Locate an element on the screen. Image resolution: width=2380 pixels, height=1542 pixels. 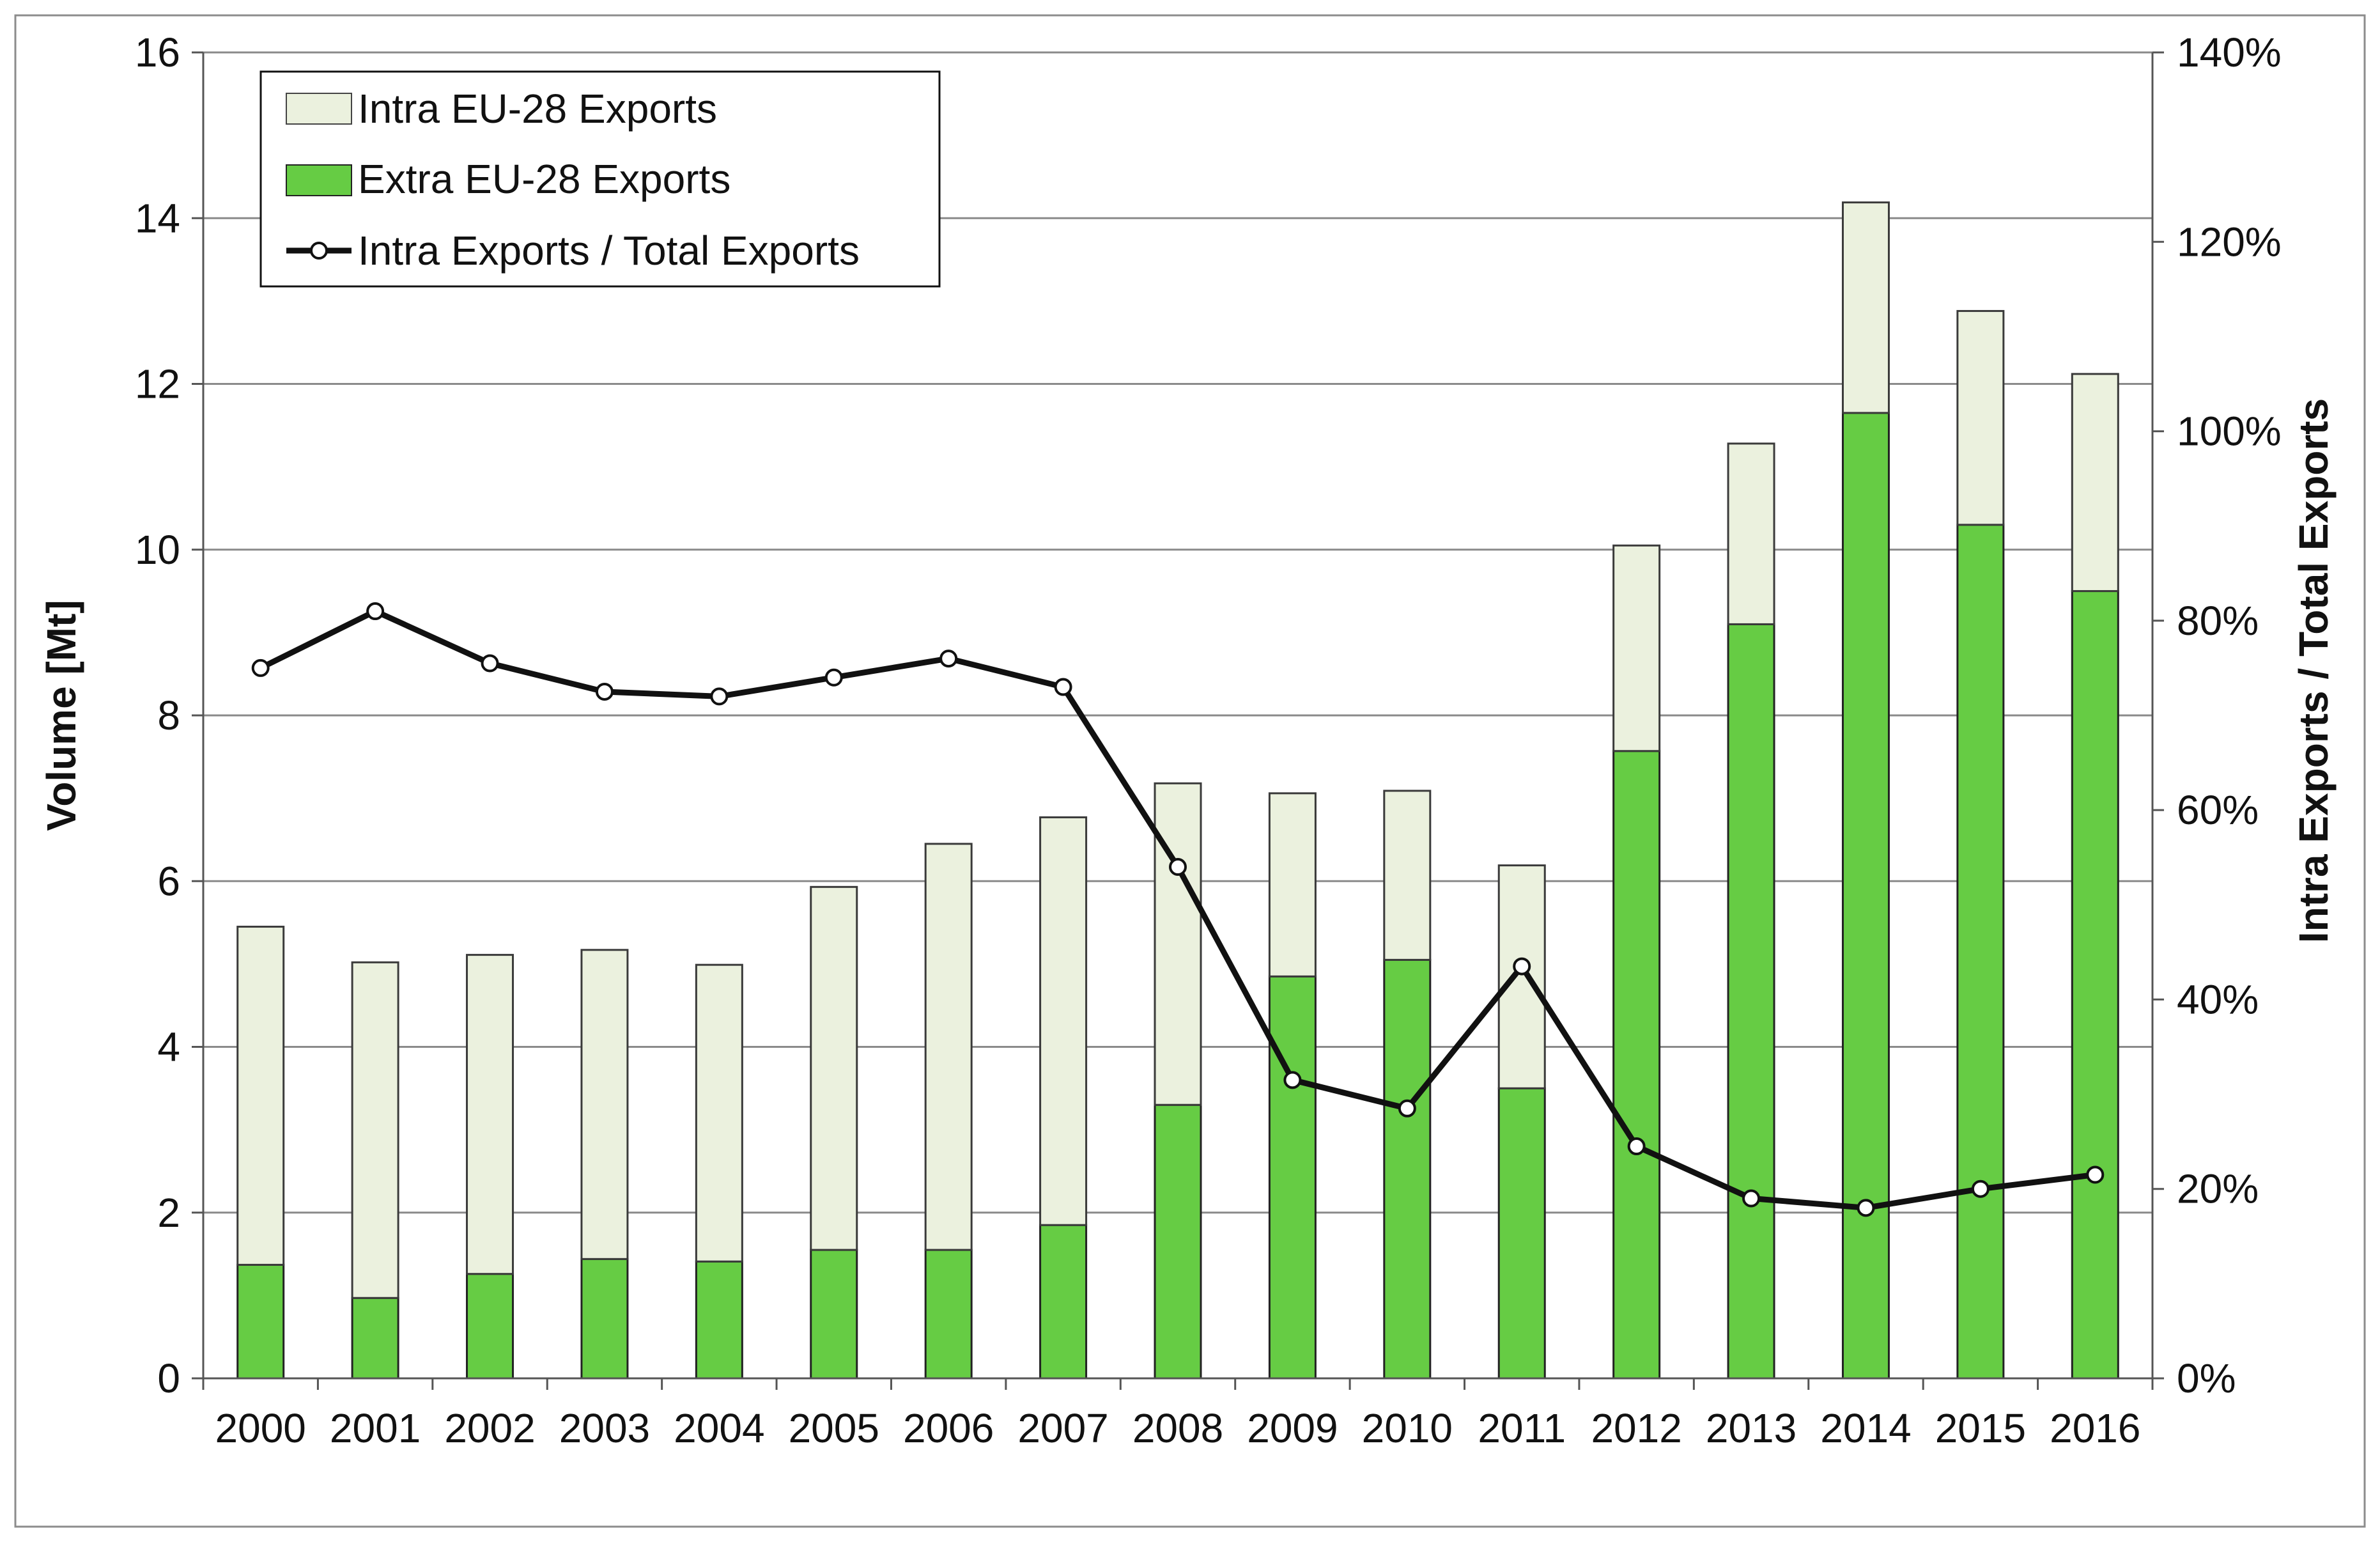
y-tick-label-right: 140% is located at coordinates (2229, 52).